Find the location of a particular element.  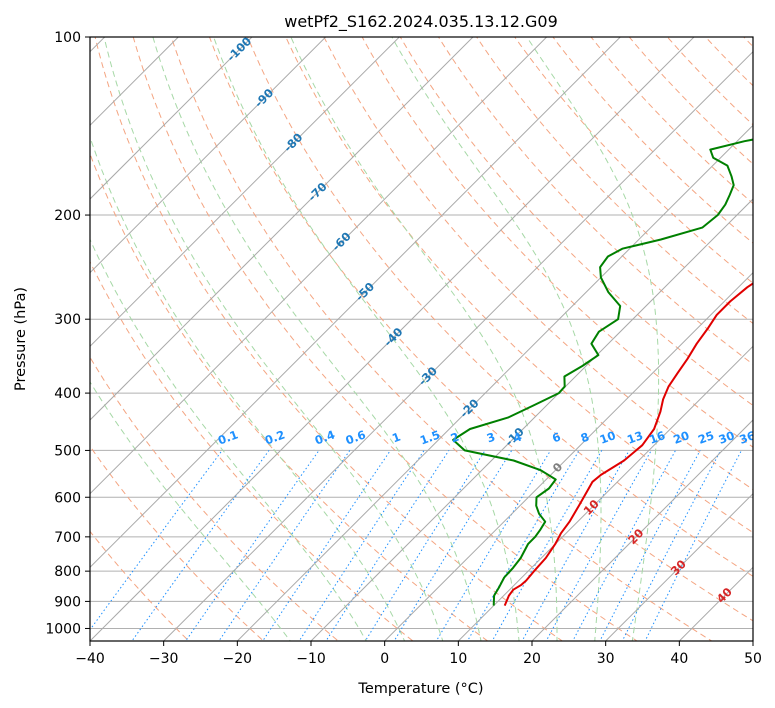

y-axis-title: Pressure (hPa) is located at coordinates (21, 339).